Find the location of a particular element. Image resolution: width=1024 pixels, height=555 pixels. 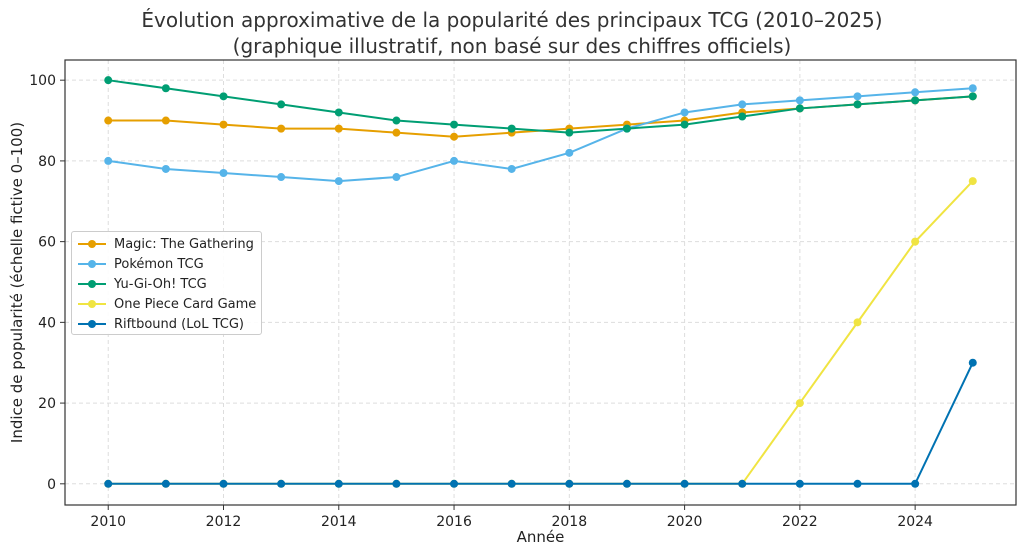

legend-item: One Piece Card Game is located at coordinates (164, 304).